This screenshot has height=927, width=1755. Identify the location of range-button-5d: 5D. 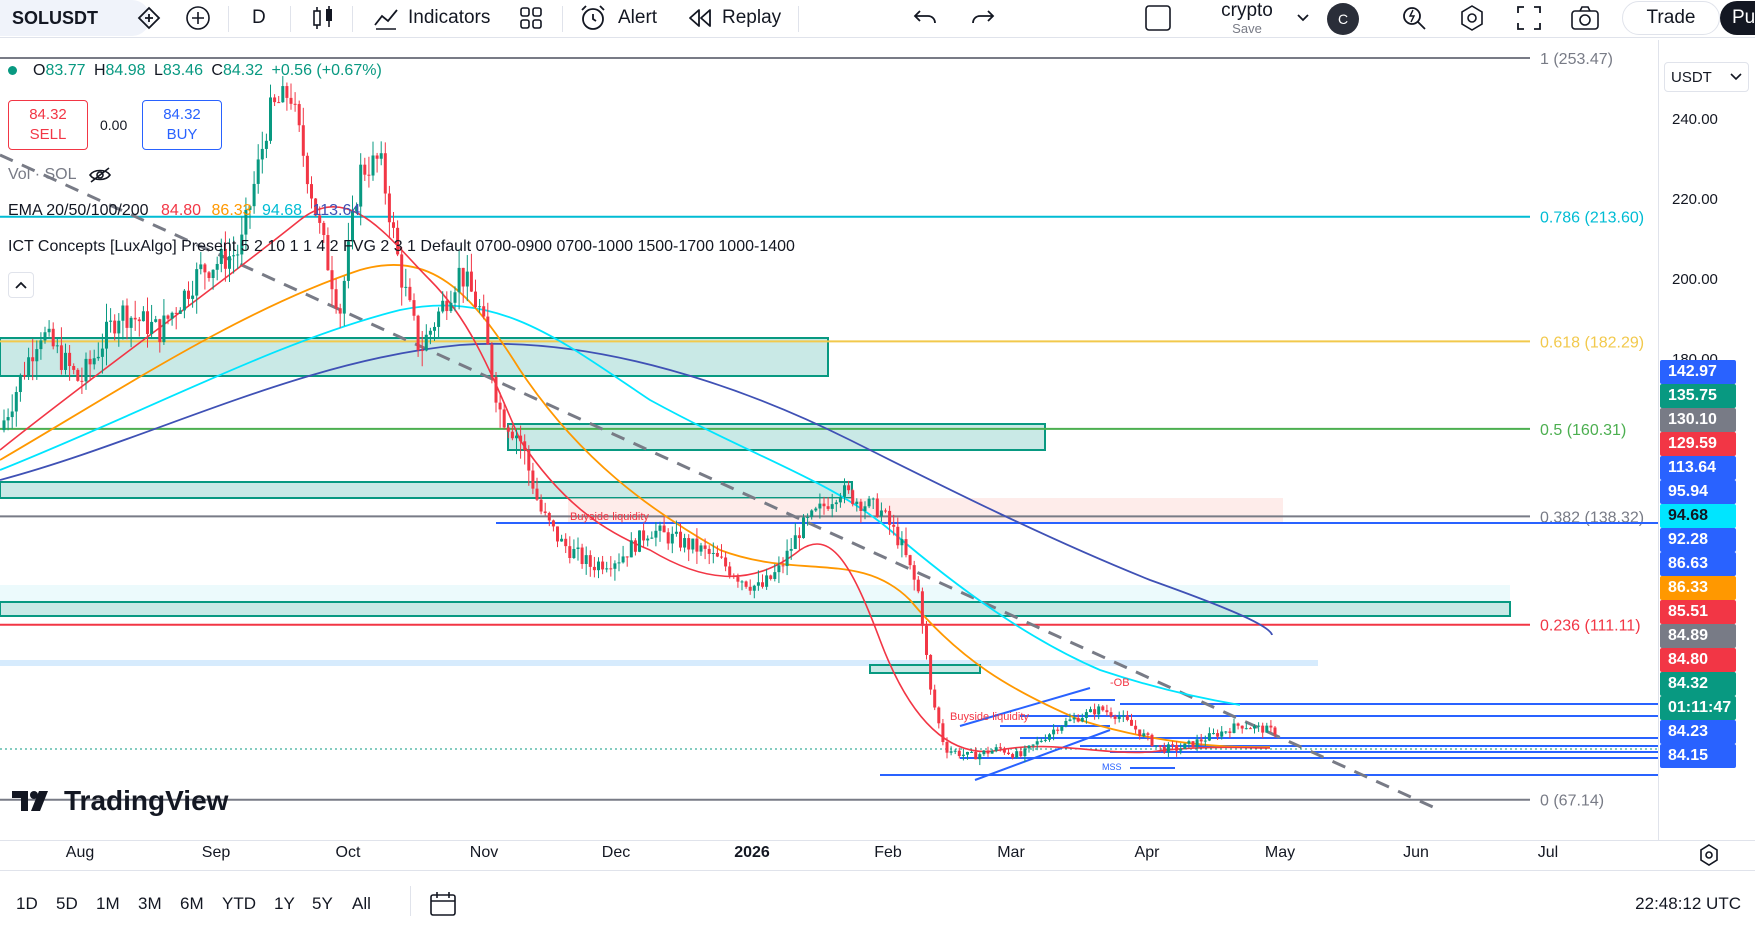
(67, 903).